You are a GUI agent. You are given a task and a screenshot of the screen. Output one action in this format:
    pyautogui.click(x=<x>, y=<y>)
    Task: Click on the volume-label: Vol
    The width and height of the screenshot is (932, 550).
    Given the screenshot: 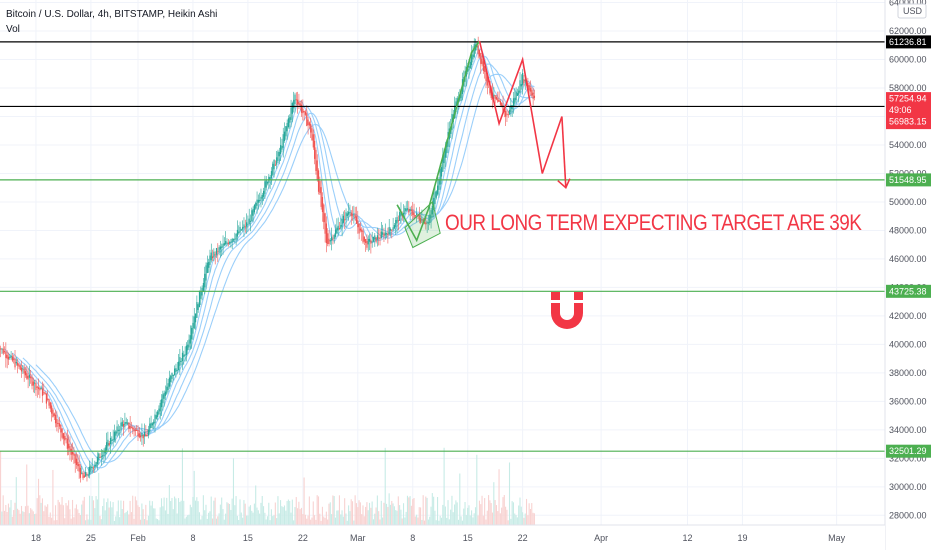 What is the action you would take?
    pyautogui.click(x=13, y=29)
    